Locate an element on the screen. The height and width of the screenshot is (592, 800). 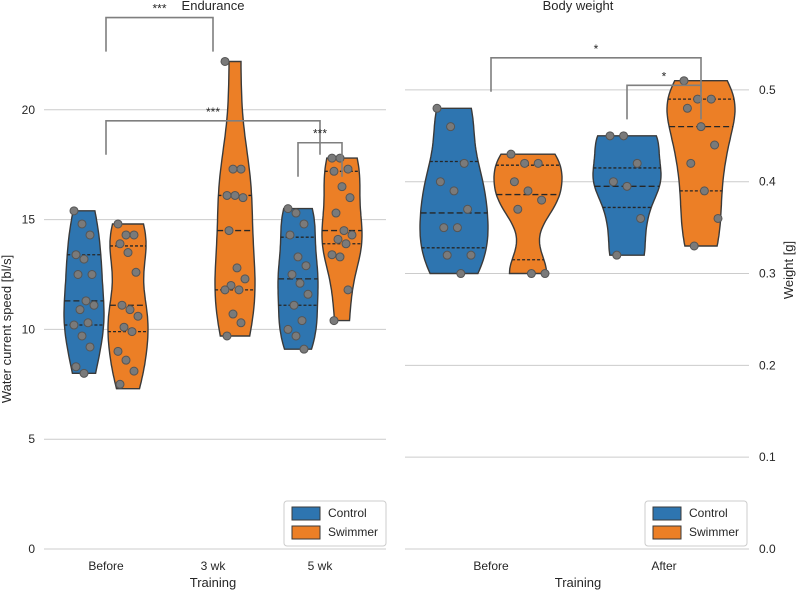
body-weight-violins is located at coordinates (577, 177).